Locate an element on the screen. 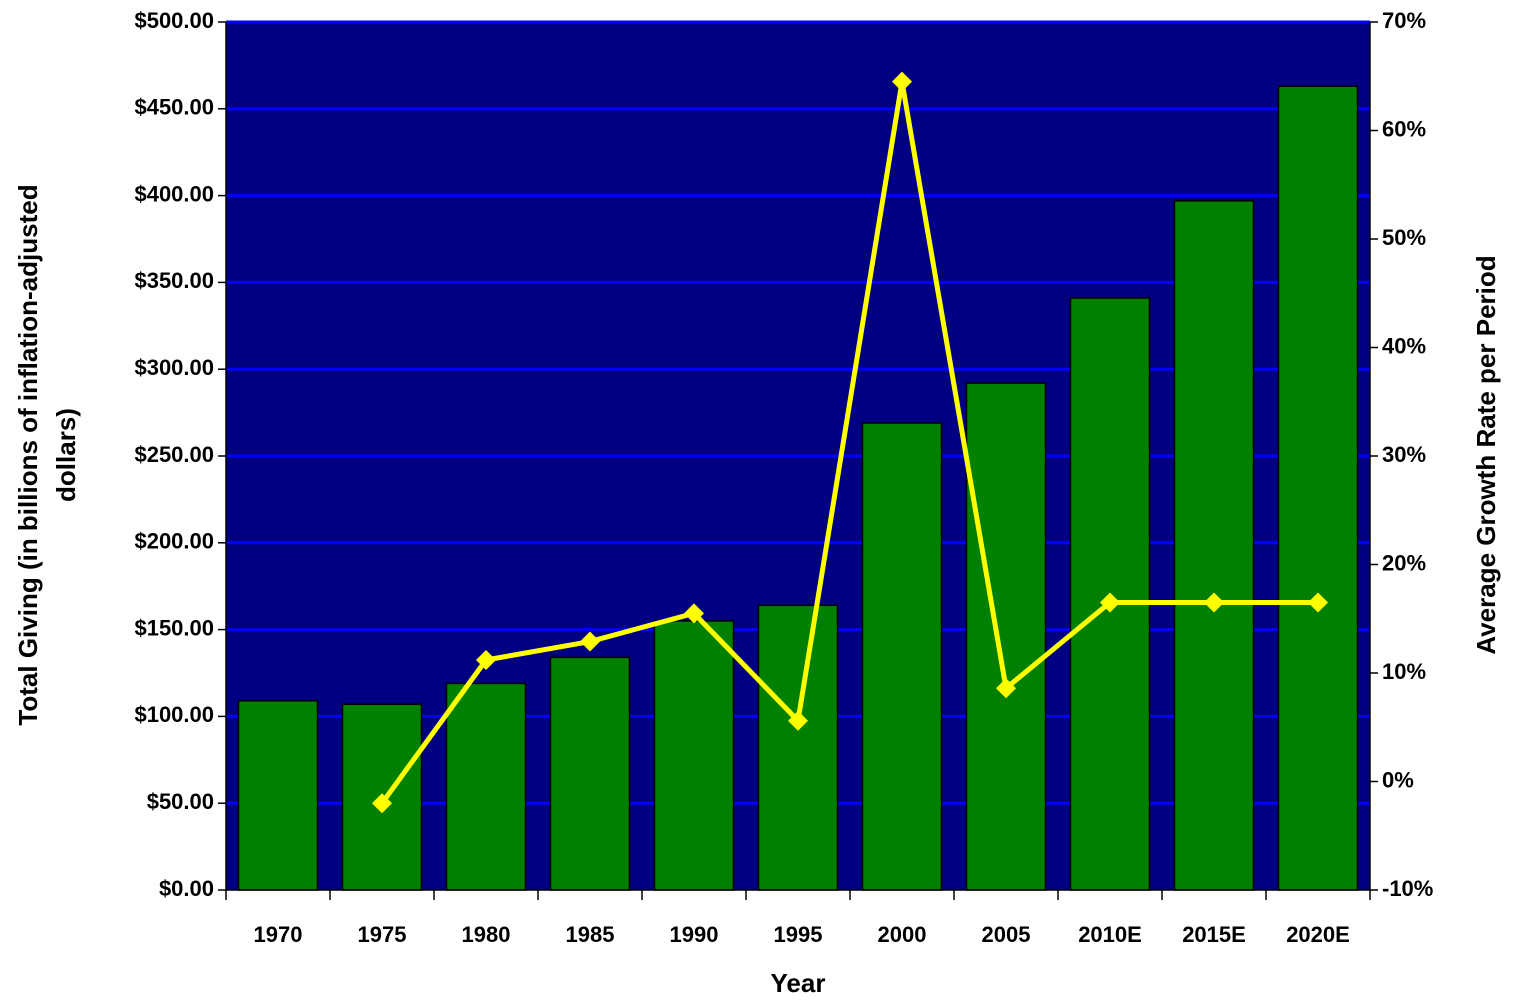 The width and height of the screenshot is (1515, 1000). x-tick-label: 1975 is located at coordinates (382, 934).